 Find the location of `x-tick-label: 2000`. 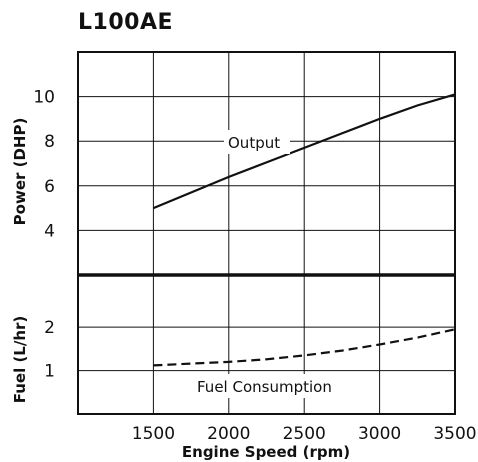

x-tick-label: 2000 is located at coordinates (228, 434).